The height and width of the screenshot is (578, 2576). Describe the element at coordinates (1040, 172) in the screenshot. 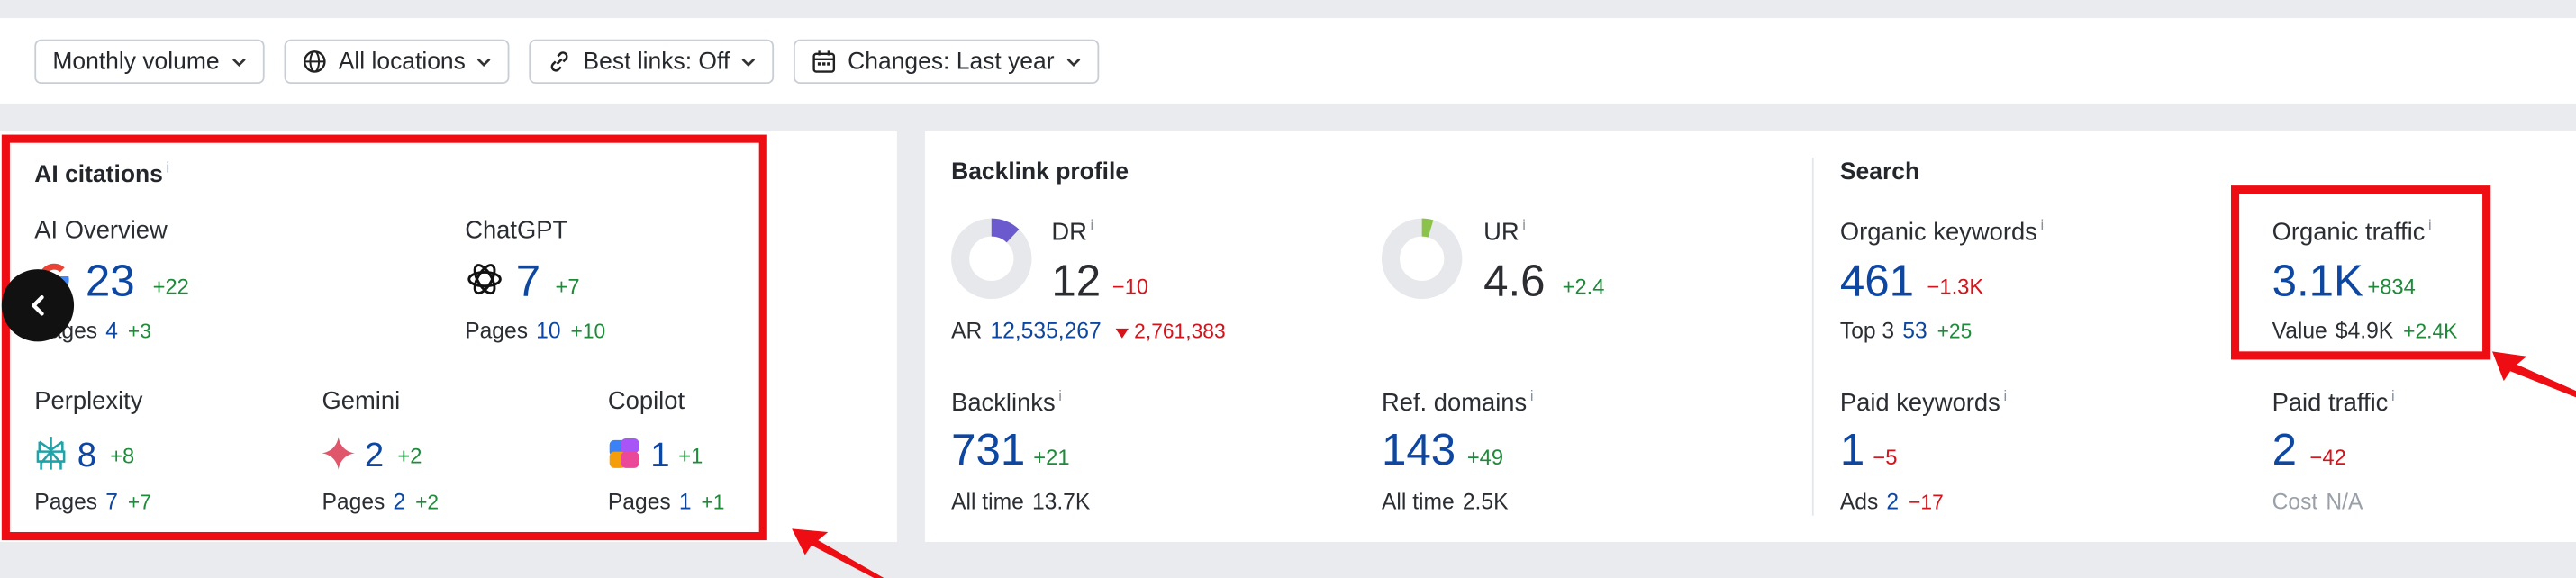

I see `backlink-profile-title: Backlink profile` at that location.